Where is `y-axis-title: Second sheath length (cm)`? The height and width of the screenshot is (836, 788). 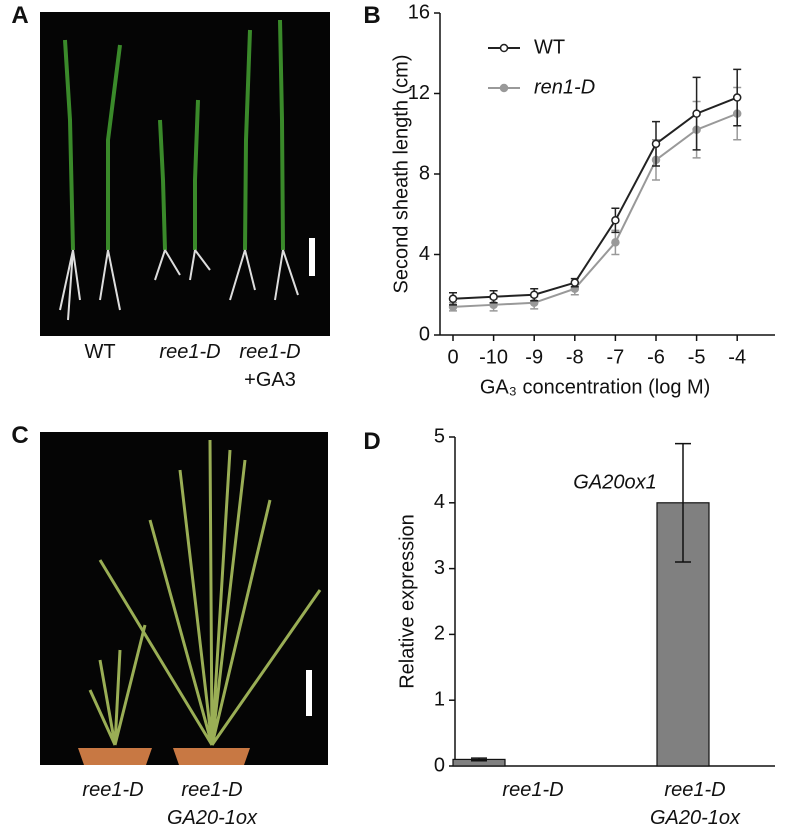 y-axis-title: Second sheath length (cm) is located at coordinates (401, 173).